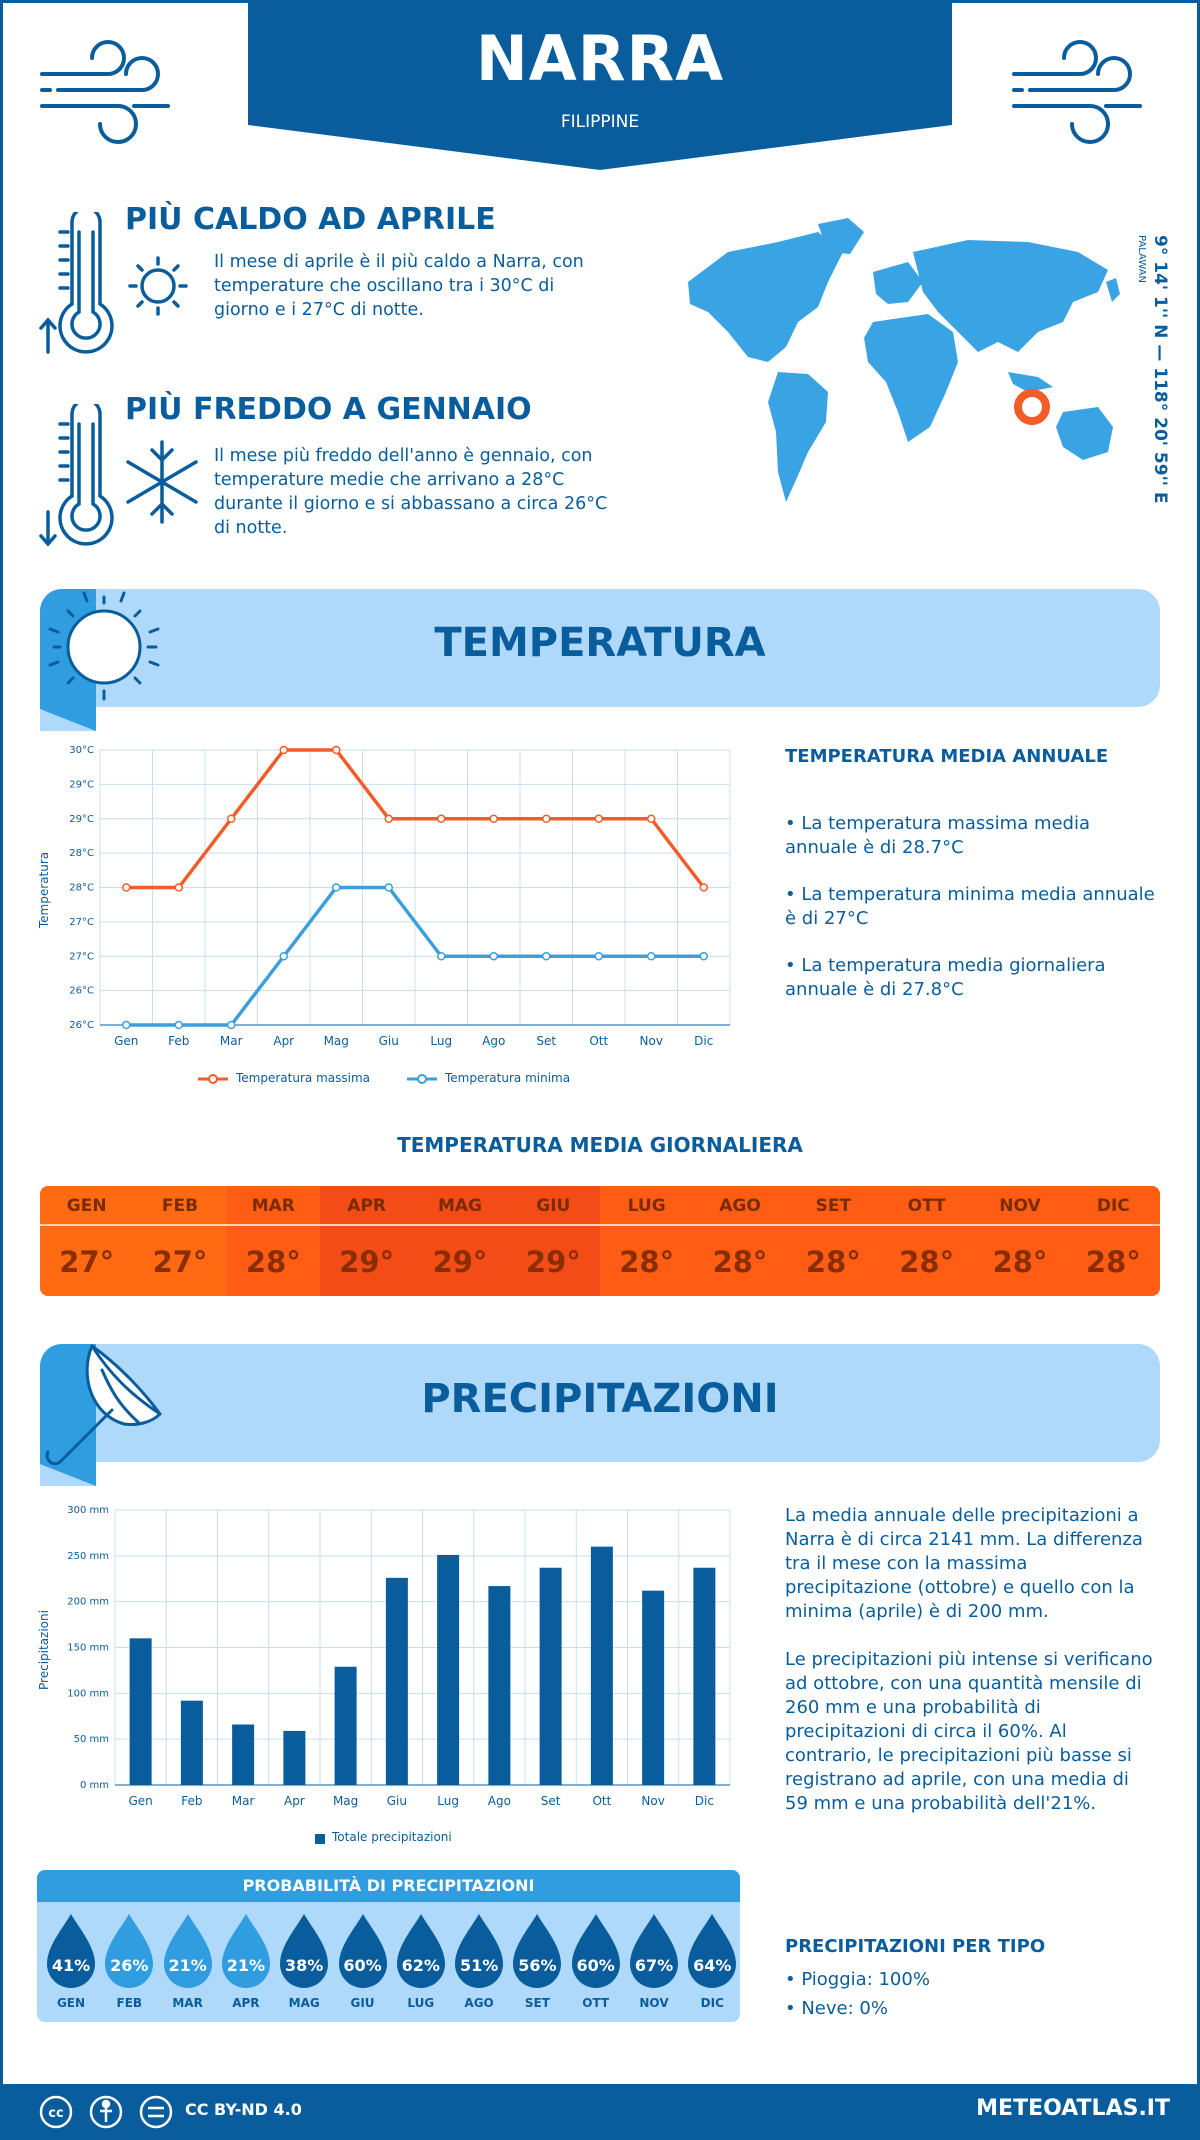 This screenshot has height=2140, width=1200. I want to click on temperature-side-title: TEMPERATURA MEDIA ANNUALE, so click(947, 756).